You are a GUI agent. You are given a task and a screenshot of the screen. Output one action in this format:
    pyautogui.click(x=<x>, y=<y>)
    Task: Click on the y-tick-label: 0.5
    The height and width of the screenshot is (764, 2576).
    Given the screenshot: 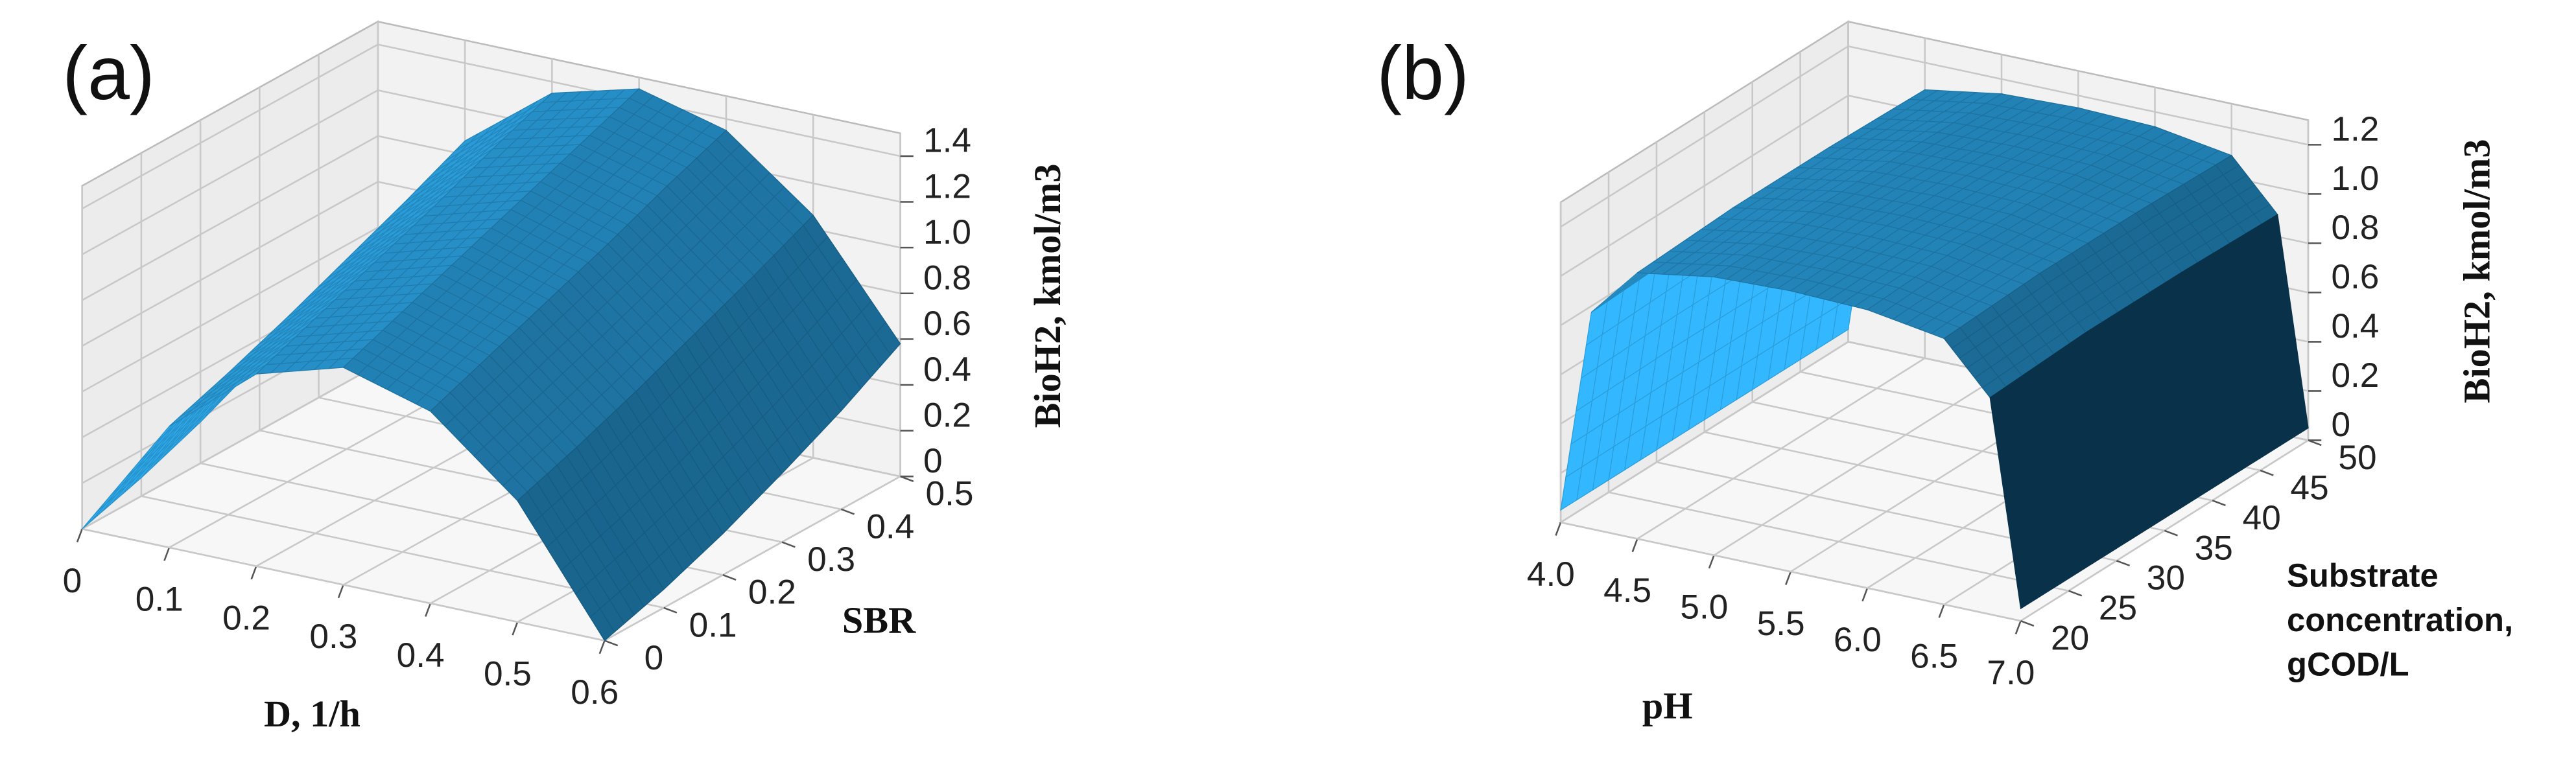 What is the action you would take?
    pyautogui.click(x=950, y=494)
    